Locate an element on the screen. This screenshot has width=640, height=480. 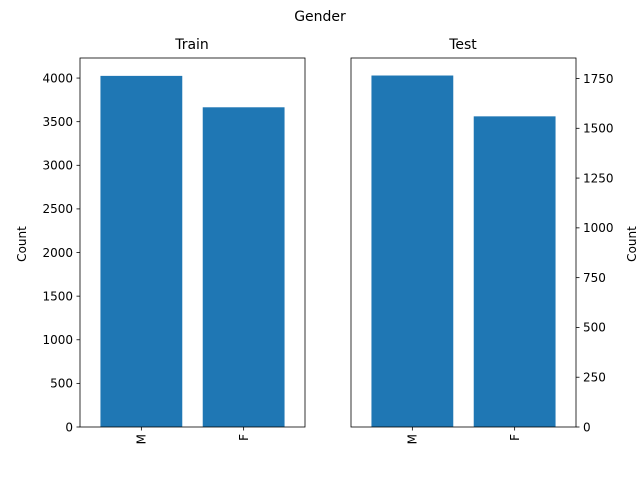
test-y-tick-label: 1750 is located at coordinates (598, 79).